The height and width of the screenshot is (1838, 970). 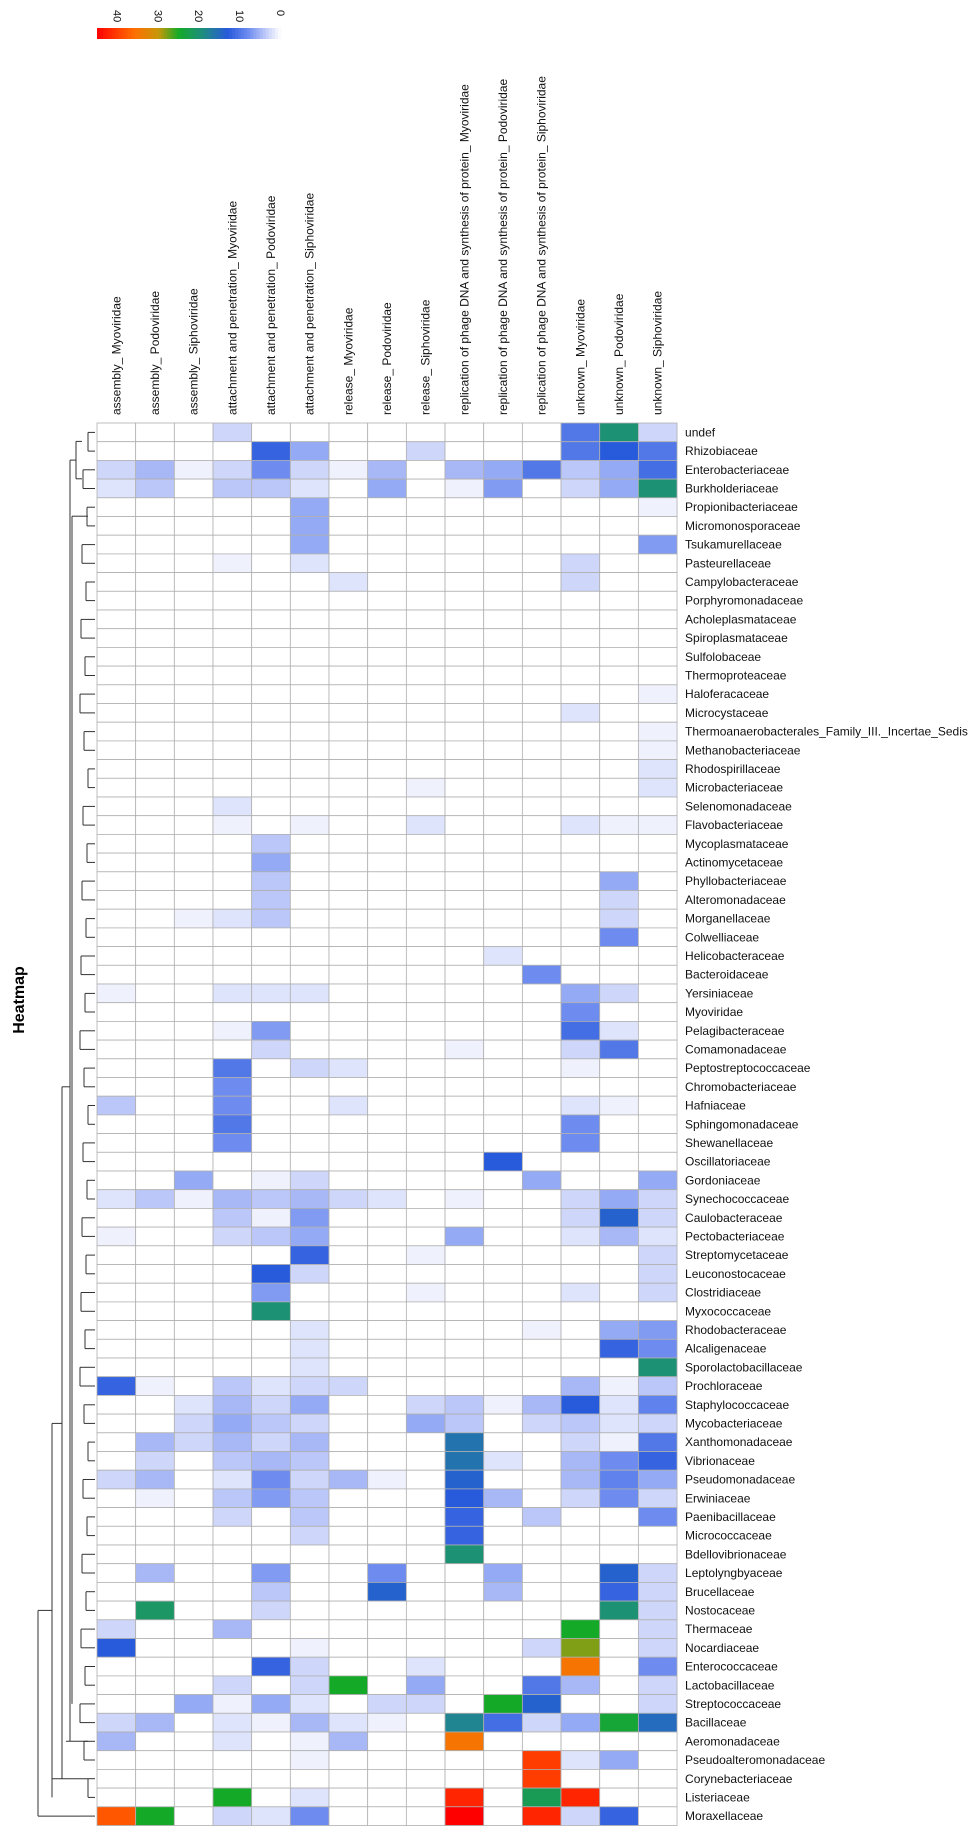 I want to click on row-label: Enterobacteriaceae, so click(x=737, y=470).